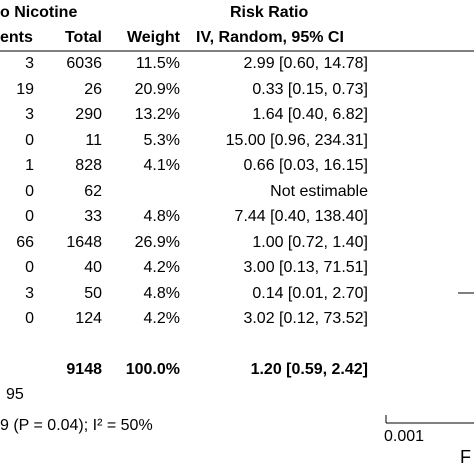 Image resolution: width=474 pixels, height=474 pixels. Describe the element at coordinates (404, 436) in the screenshot. I see `x-axis-tick-label: 0.001` at that location.